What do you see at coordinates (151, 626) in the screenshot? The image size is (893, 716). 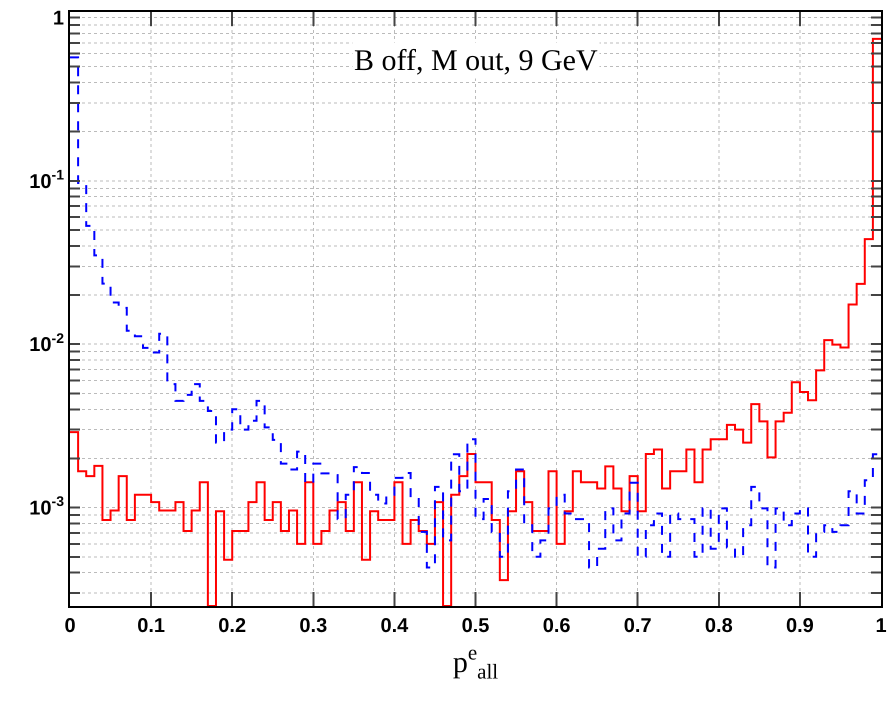 I see `x-tick-label: 0.1` at bounding box center [151, 626].